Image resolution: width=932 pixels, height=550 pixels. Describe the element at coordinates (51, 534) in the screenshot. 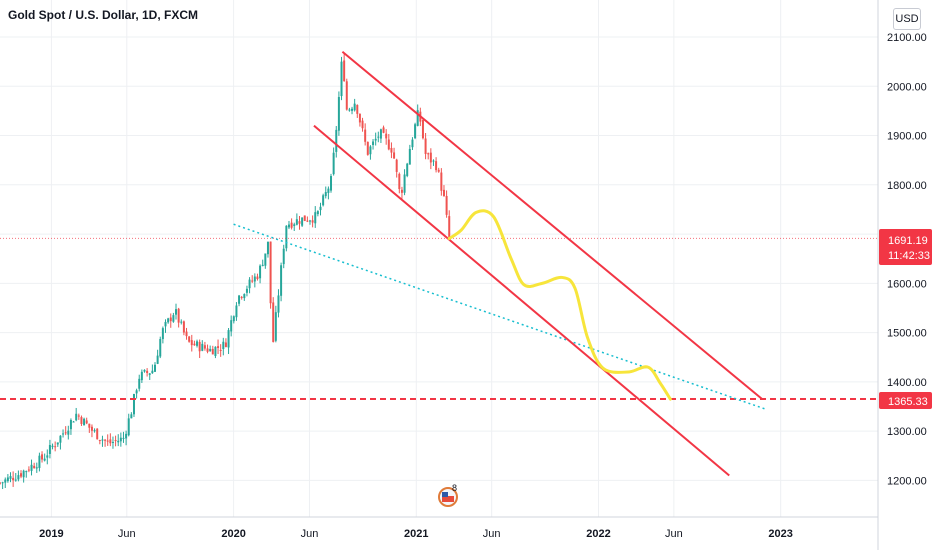

I see `time-tick-label: 2019` at that location.